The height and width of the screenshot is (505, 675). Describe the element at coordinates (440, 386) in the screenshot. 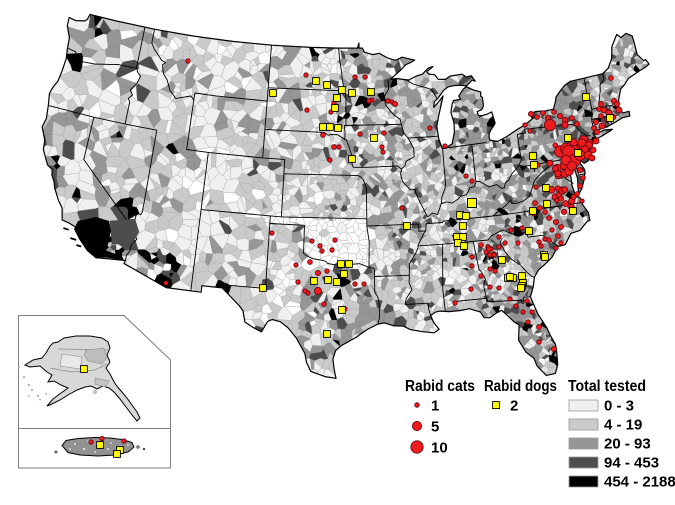

I see `svg-text: Rabid cats` at that location.